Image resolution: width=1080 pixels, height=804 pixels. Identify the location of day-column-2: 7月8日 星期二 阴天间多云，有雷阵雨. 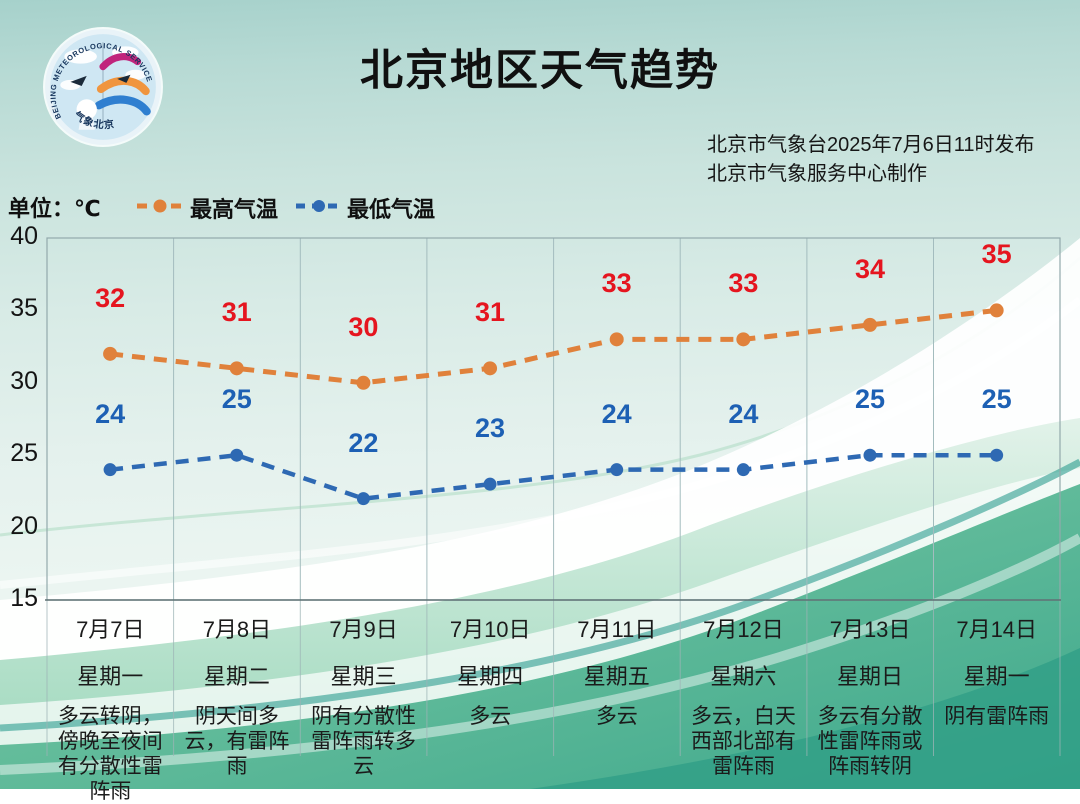
(237, 693).